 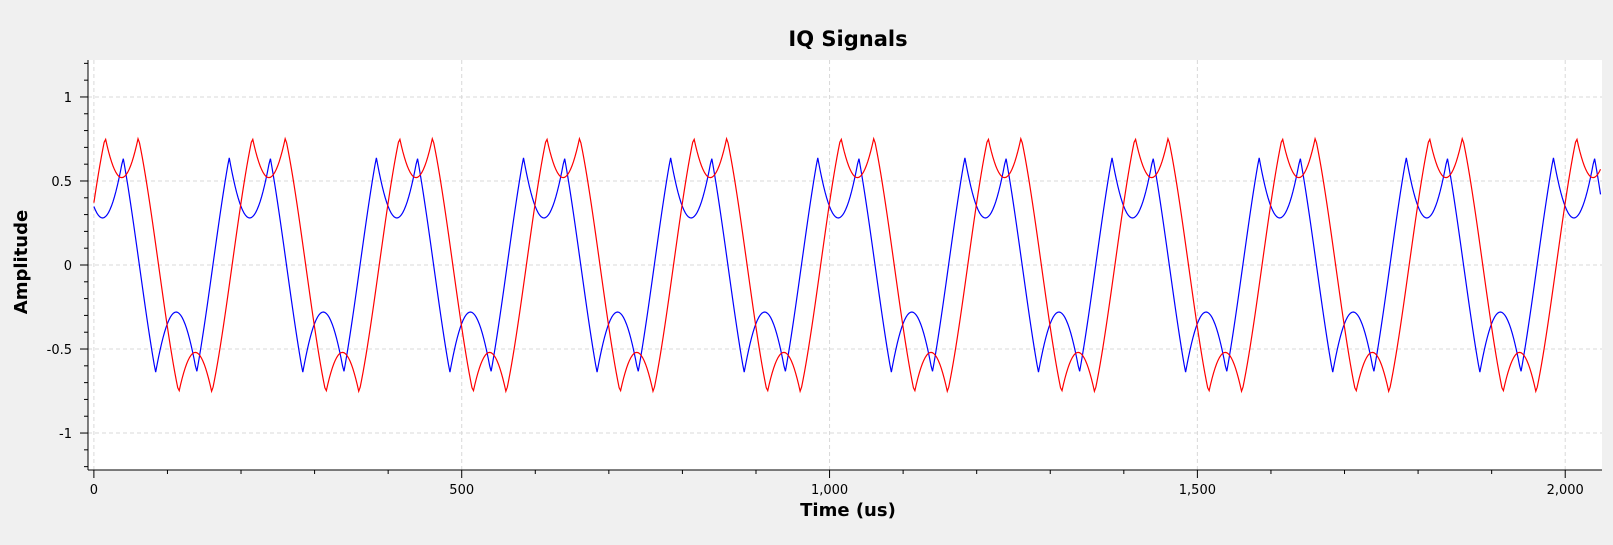 I want to click on x-tick-label-4: 2,000, so click(x=1565, y=490).